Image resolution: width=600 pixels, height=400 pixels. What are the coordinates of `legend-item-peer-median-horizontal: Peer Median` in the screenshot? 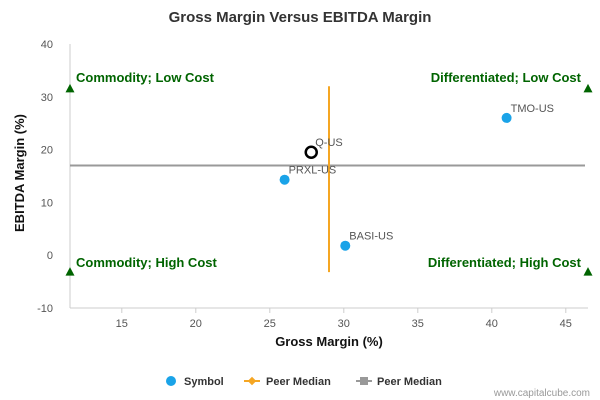 It's located at (399, 382).